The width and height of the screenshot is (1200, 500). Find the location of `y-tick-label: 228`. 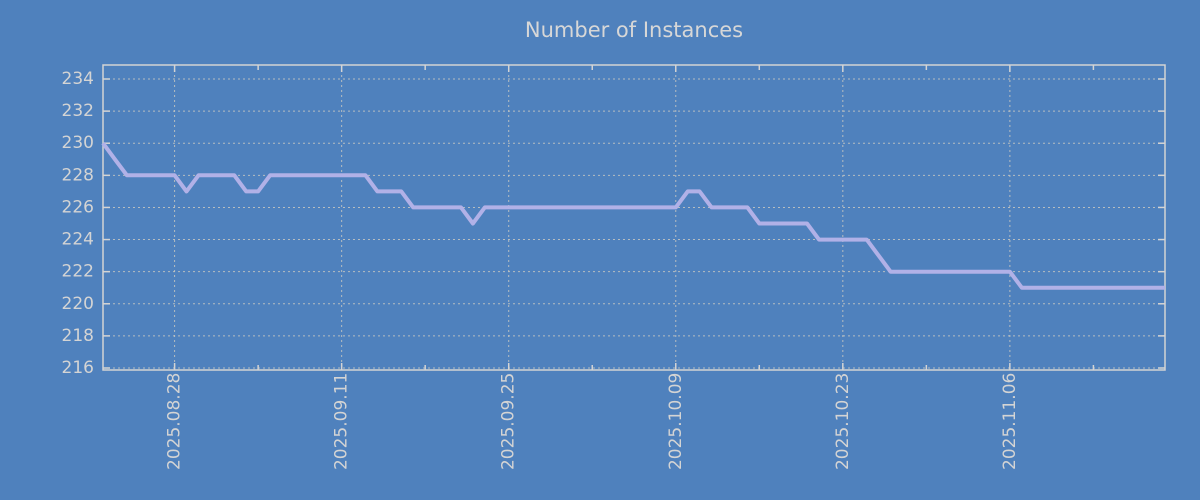

y-tick-label: 228 is located at coordinates (78, 175).